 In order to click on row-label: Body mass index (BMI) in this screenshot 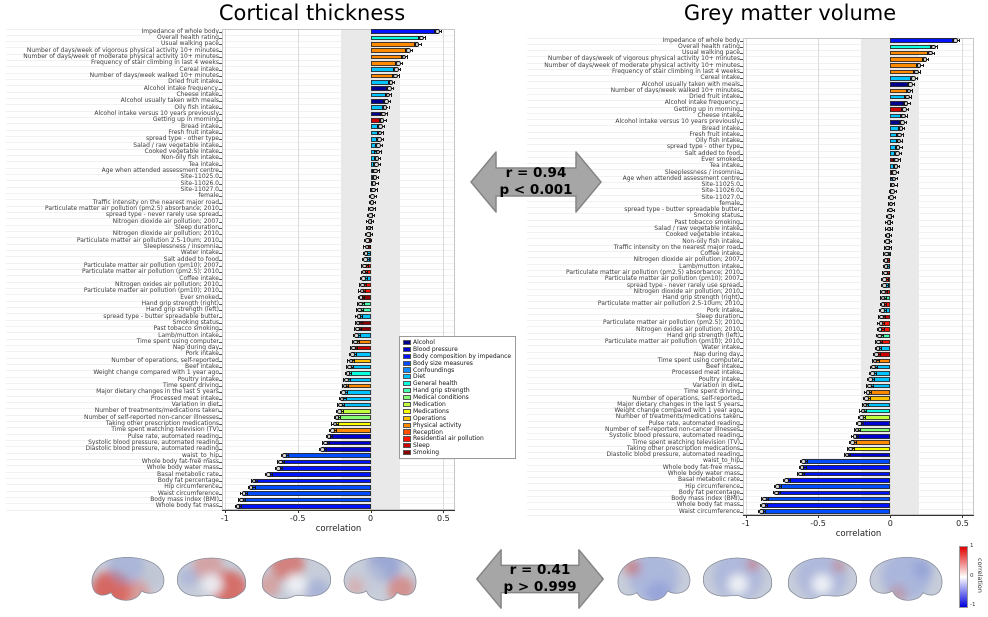, I will do `click(184, 500)`.